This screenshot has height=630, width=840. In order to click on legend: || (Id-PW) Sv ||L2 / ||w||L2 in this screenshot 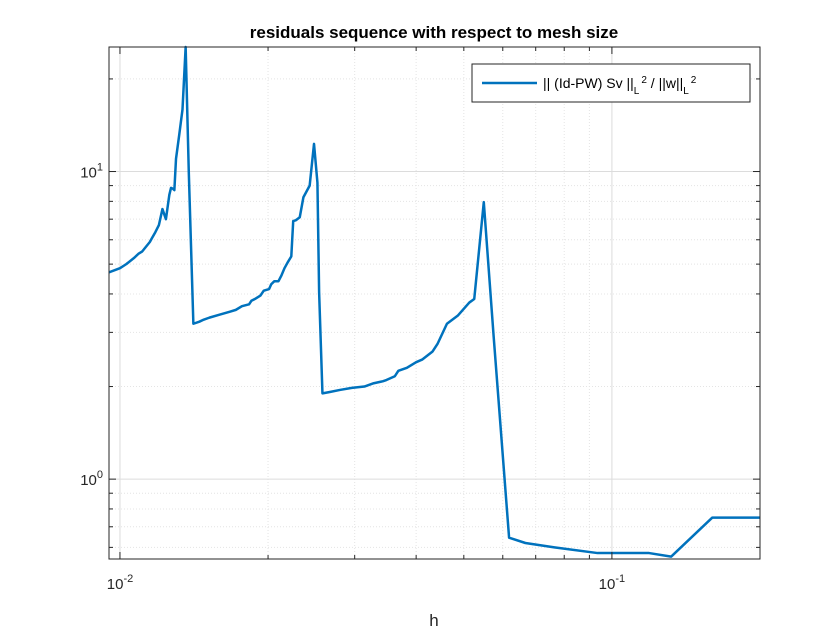, I will do `click(611, 83)`.